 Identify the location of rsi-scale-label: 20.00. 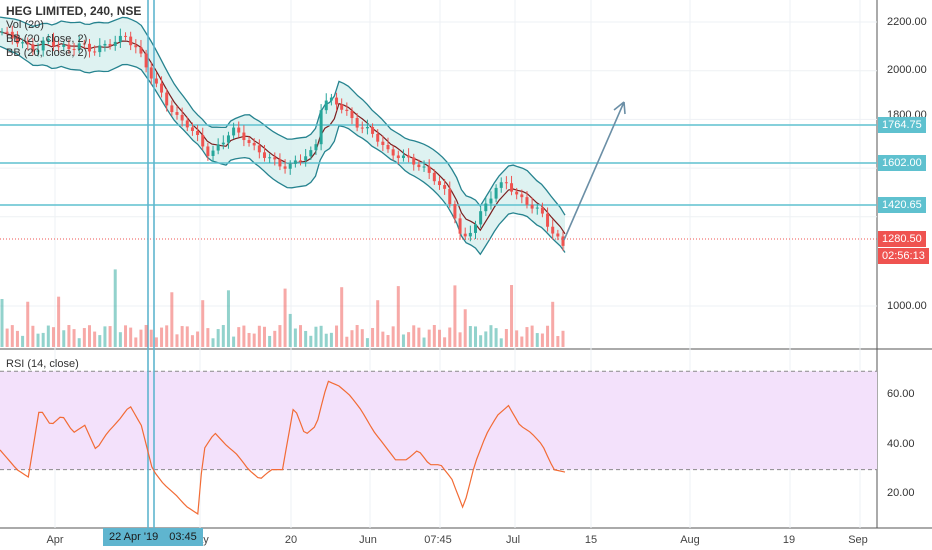
(901, 493).